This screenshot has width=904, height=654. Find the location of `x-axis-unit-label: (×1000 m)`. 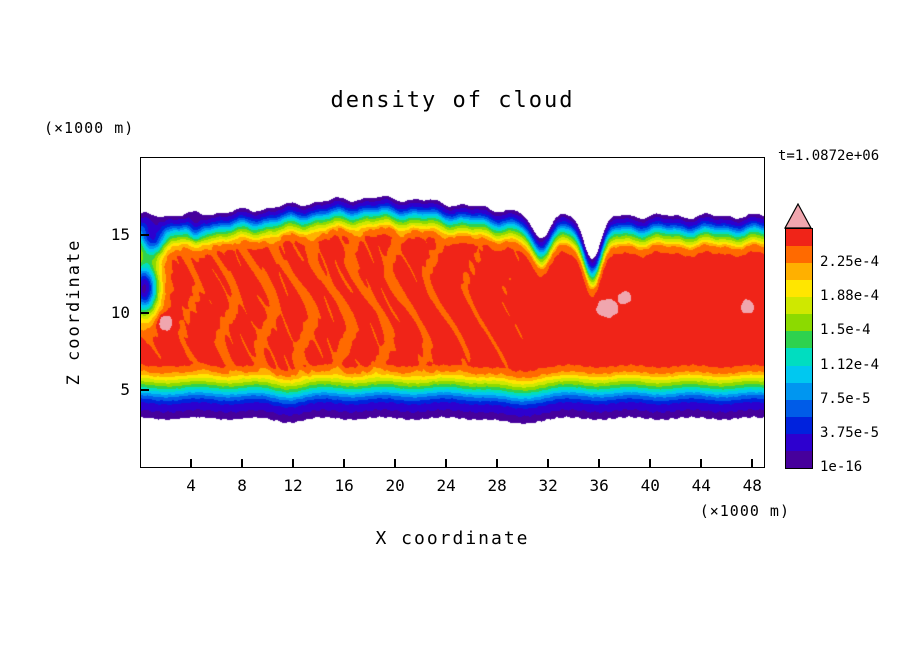

x-axis-unit-label: (×1000 m) is located at coordinates (744, 511).